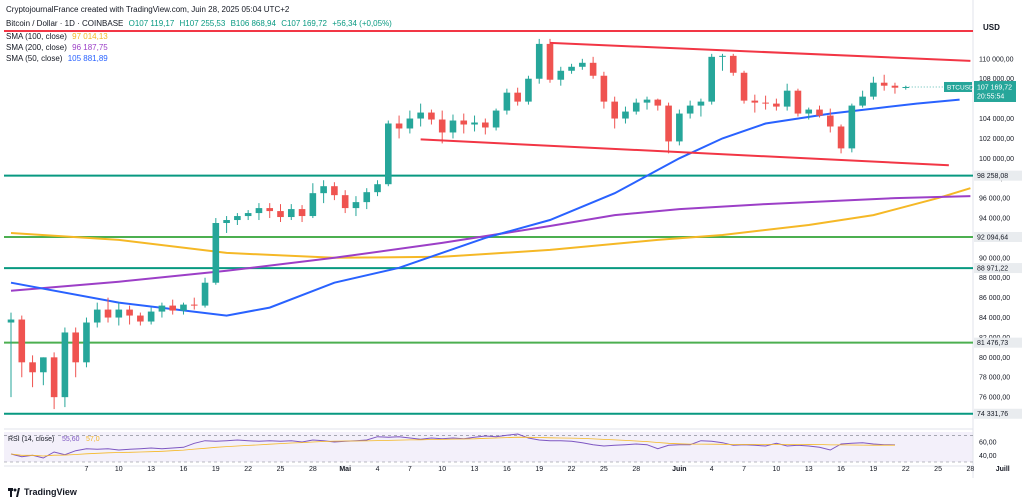 The height and width of the screenshot is (501, 1024). What do you see at coordinates (71, 439) in the screenshot?
I see `rsi-value: 55,60` at bounding box center [71, 439].